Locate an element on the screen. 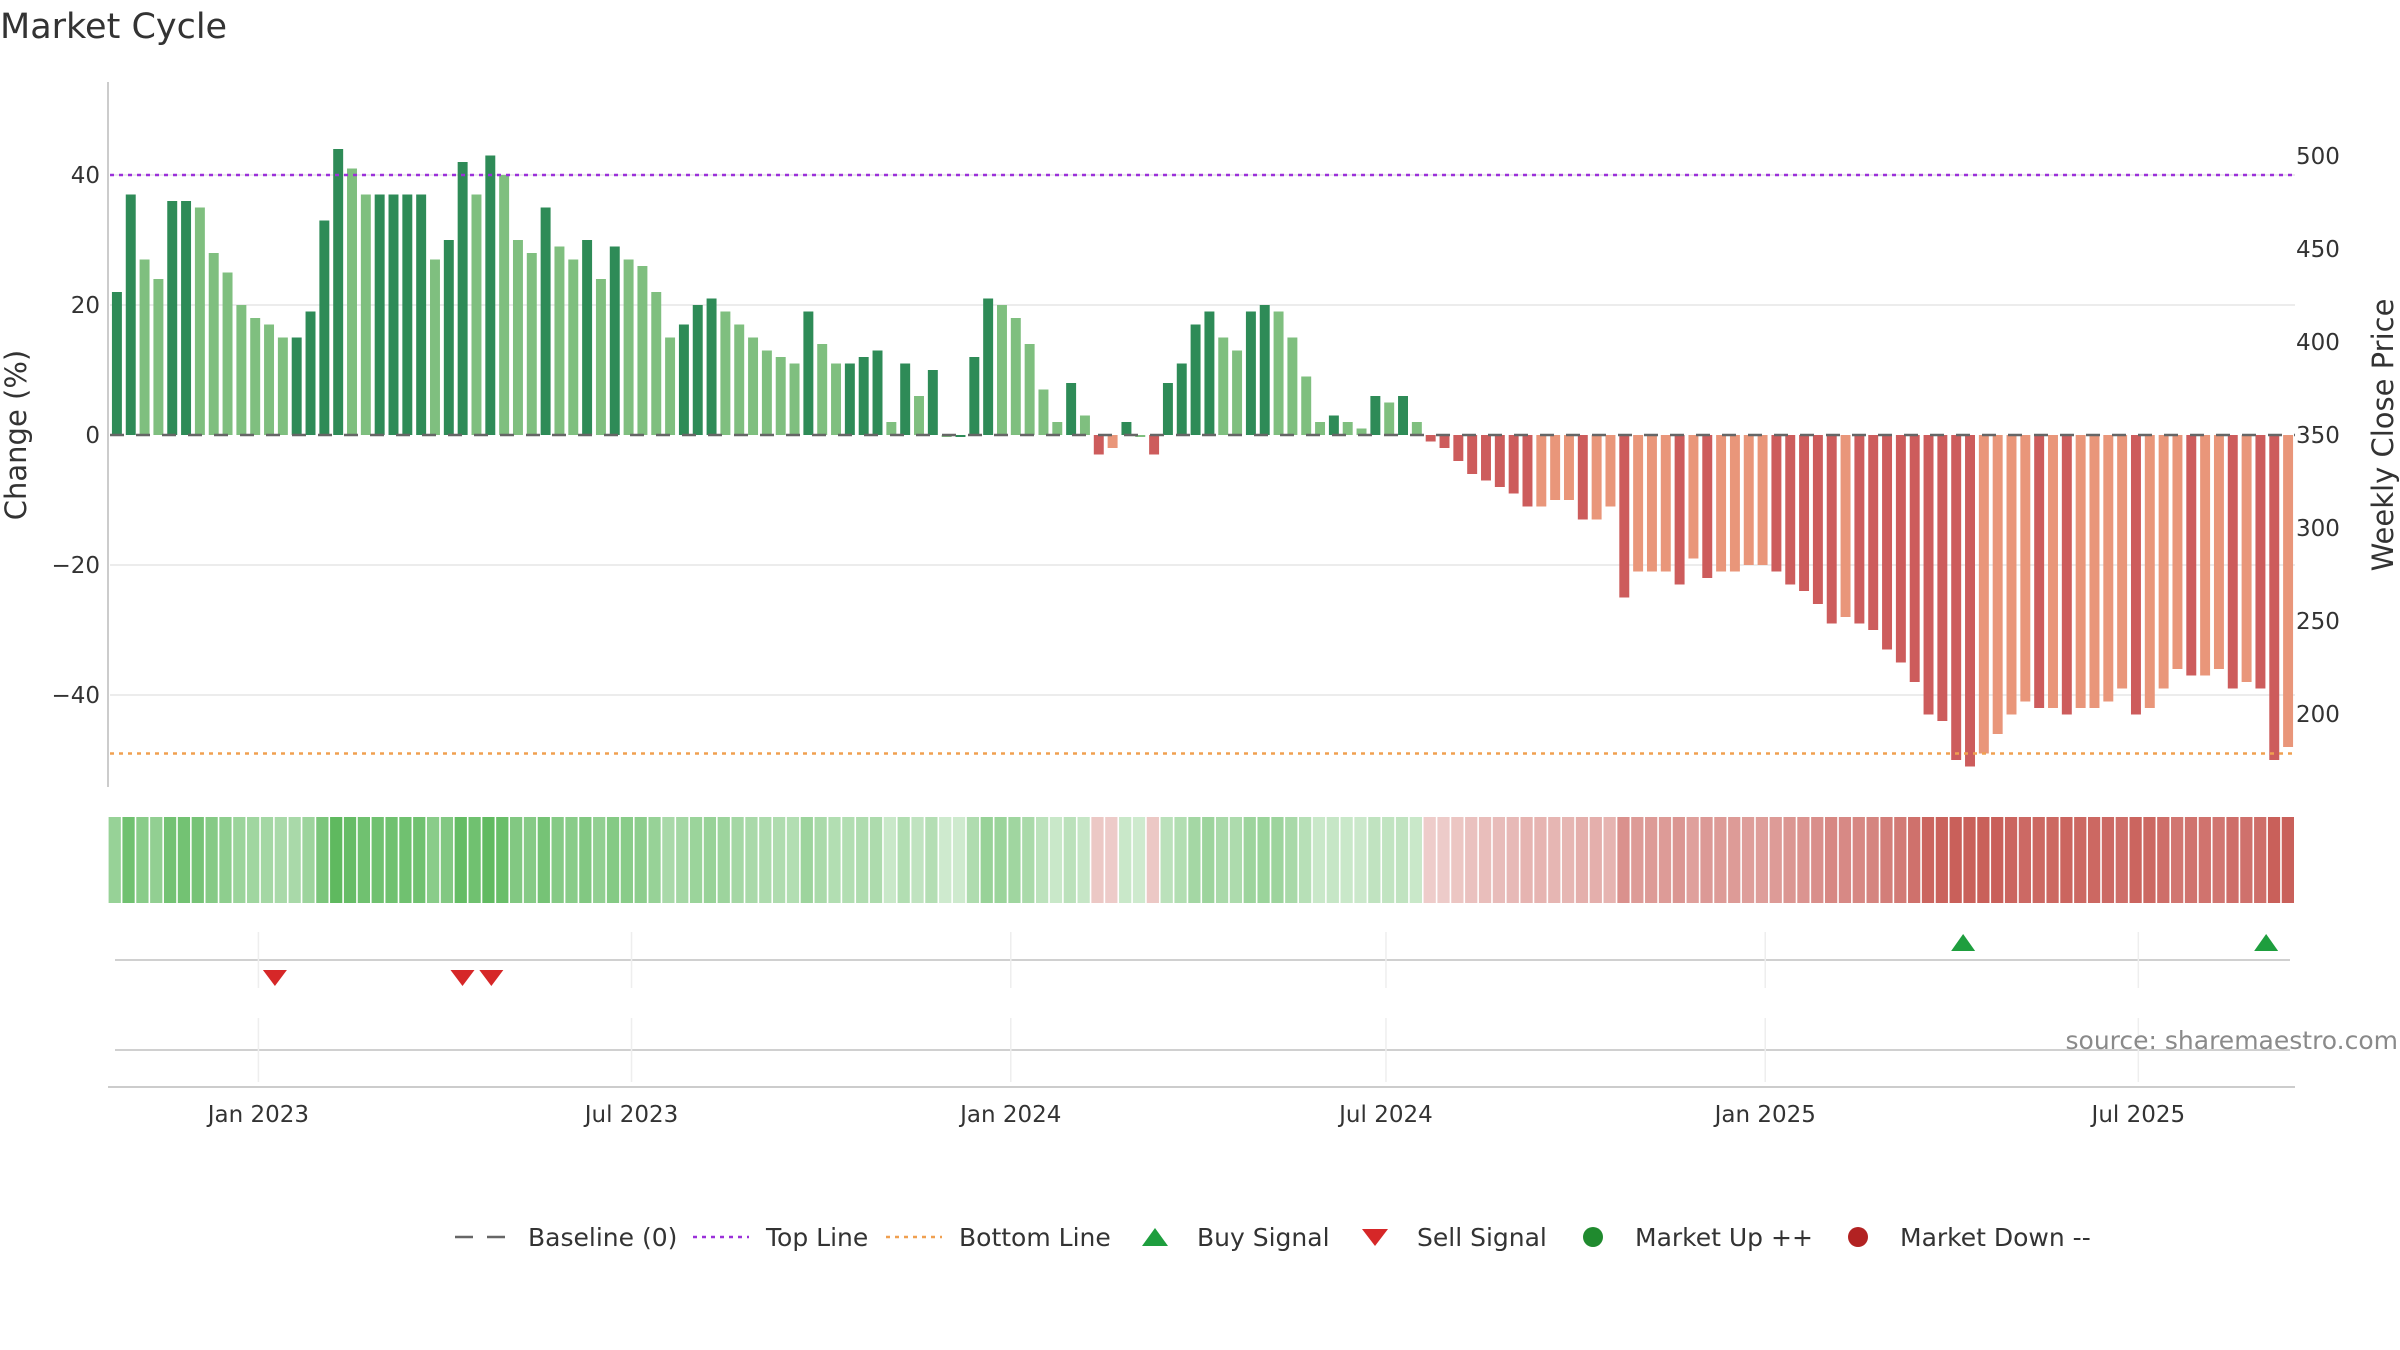 Image resolution: width=2400 pixels, height=1350 pixels. legend-item: Market Down -- is located at coordinates (1969, 1237).